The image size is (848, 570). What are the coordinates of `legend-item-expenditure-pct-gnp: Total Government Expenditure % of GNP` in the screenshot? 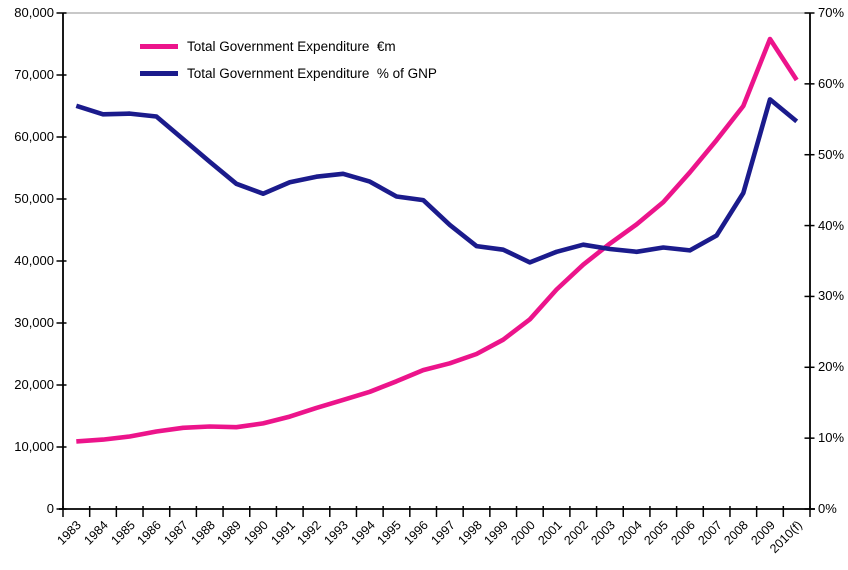 It's located at (288, 73).